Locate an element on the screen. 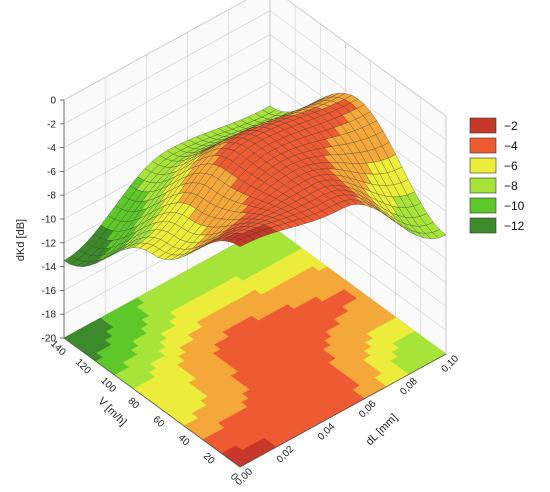  y-tick-label: 100 is located at coordinates (108, 385).